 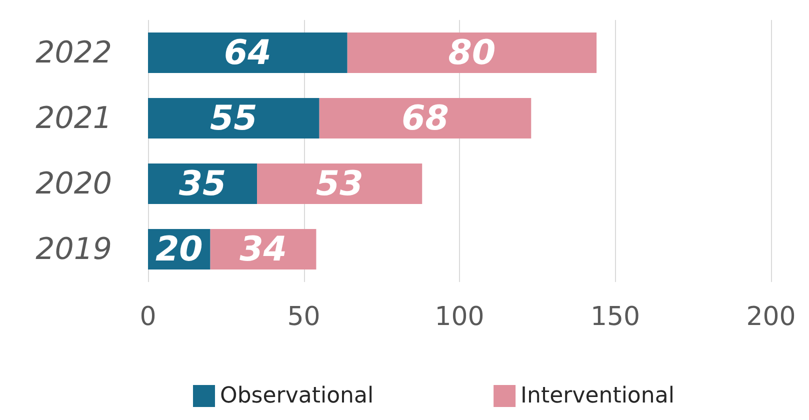 What do you see at coordinates (202, 184) in the screenshot?
I see `data-label: 35` at bounding box center [202, 184].